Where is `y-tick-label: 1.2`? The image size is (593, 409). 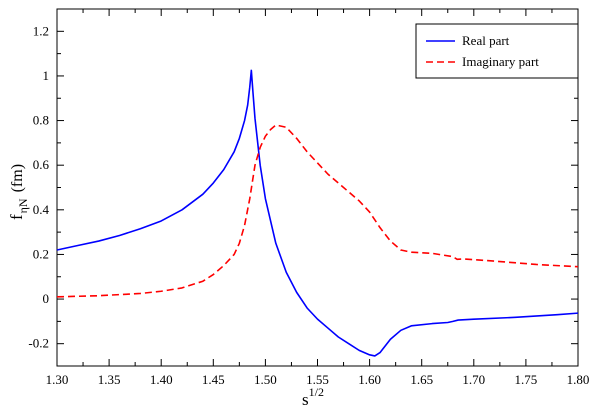
y-tick-label: 1.2 is located at coordinates (41, 30).